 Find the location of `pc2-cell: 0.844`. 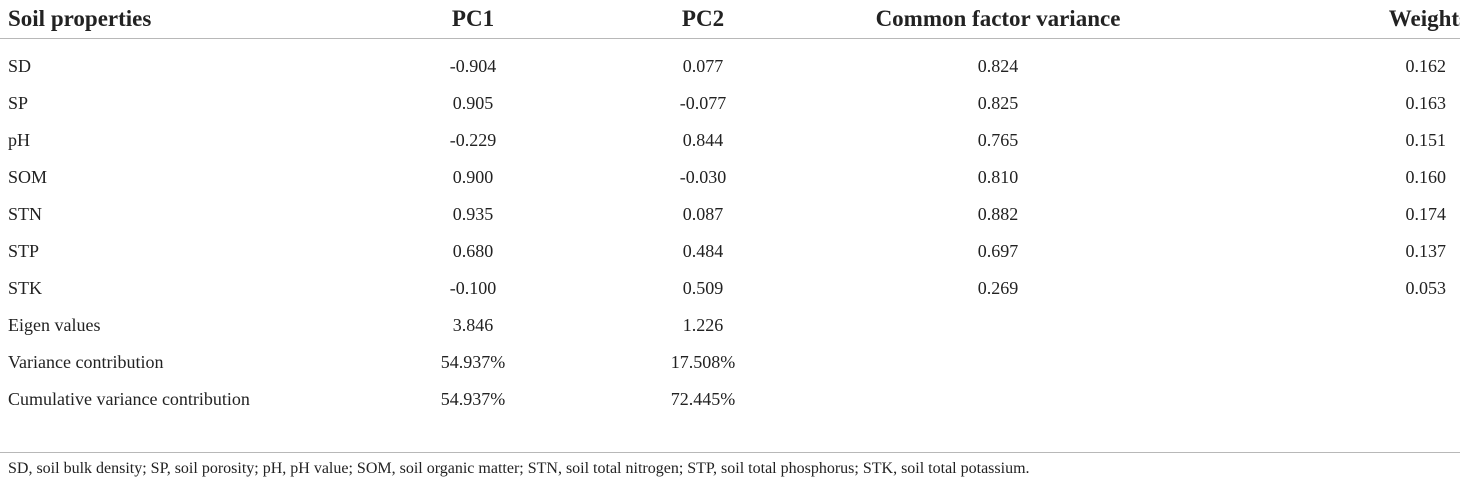

pc2-cell: 0.844 is located at coordinates (703, 140).